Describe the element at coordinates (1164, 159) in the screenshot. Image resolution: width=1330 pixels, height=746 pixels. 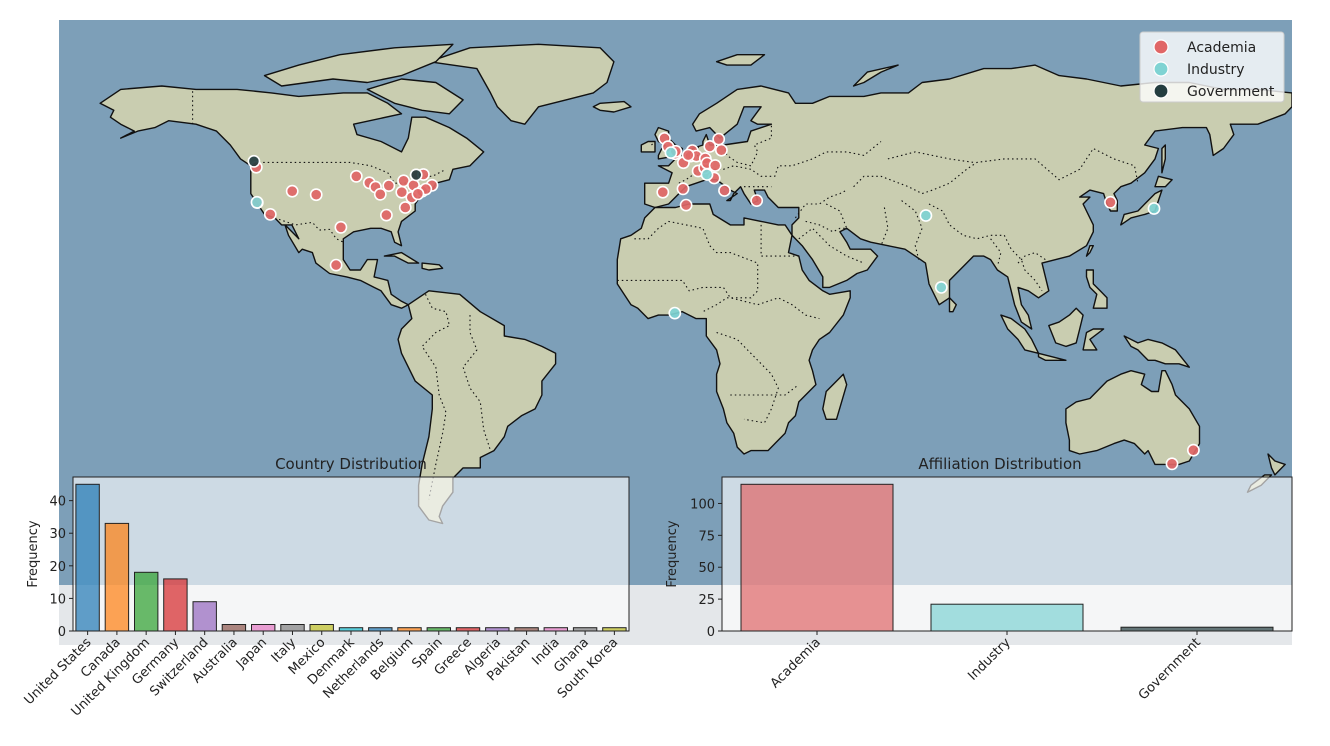
I see `land-sakhalin` at that location.